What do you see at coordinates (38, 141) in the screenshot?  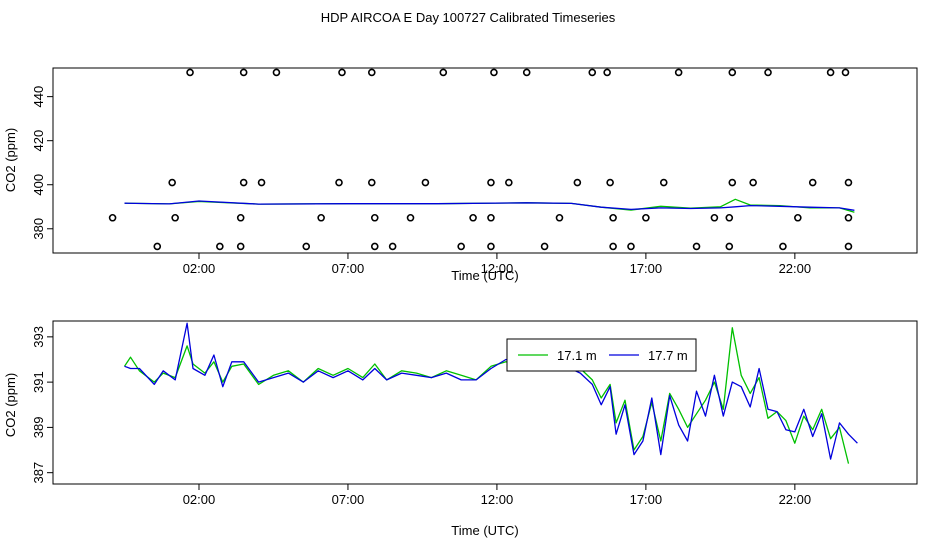 I see `y-tick-label: 420` at bounding box center [38, 141].